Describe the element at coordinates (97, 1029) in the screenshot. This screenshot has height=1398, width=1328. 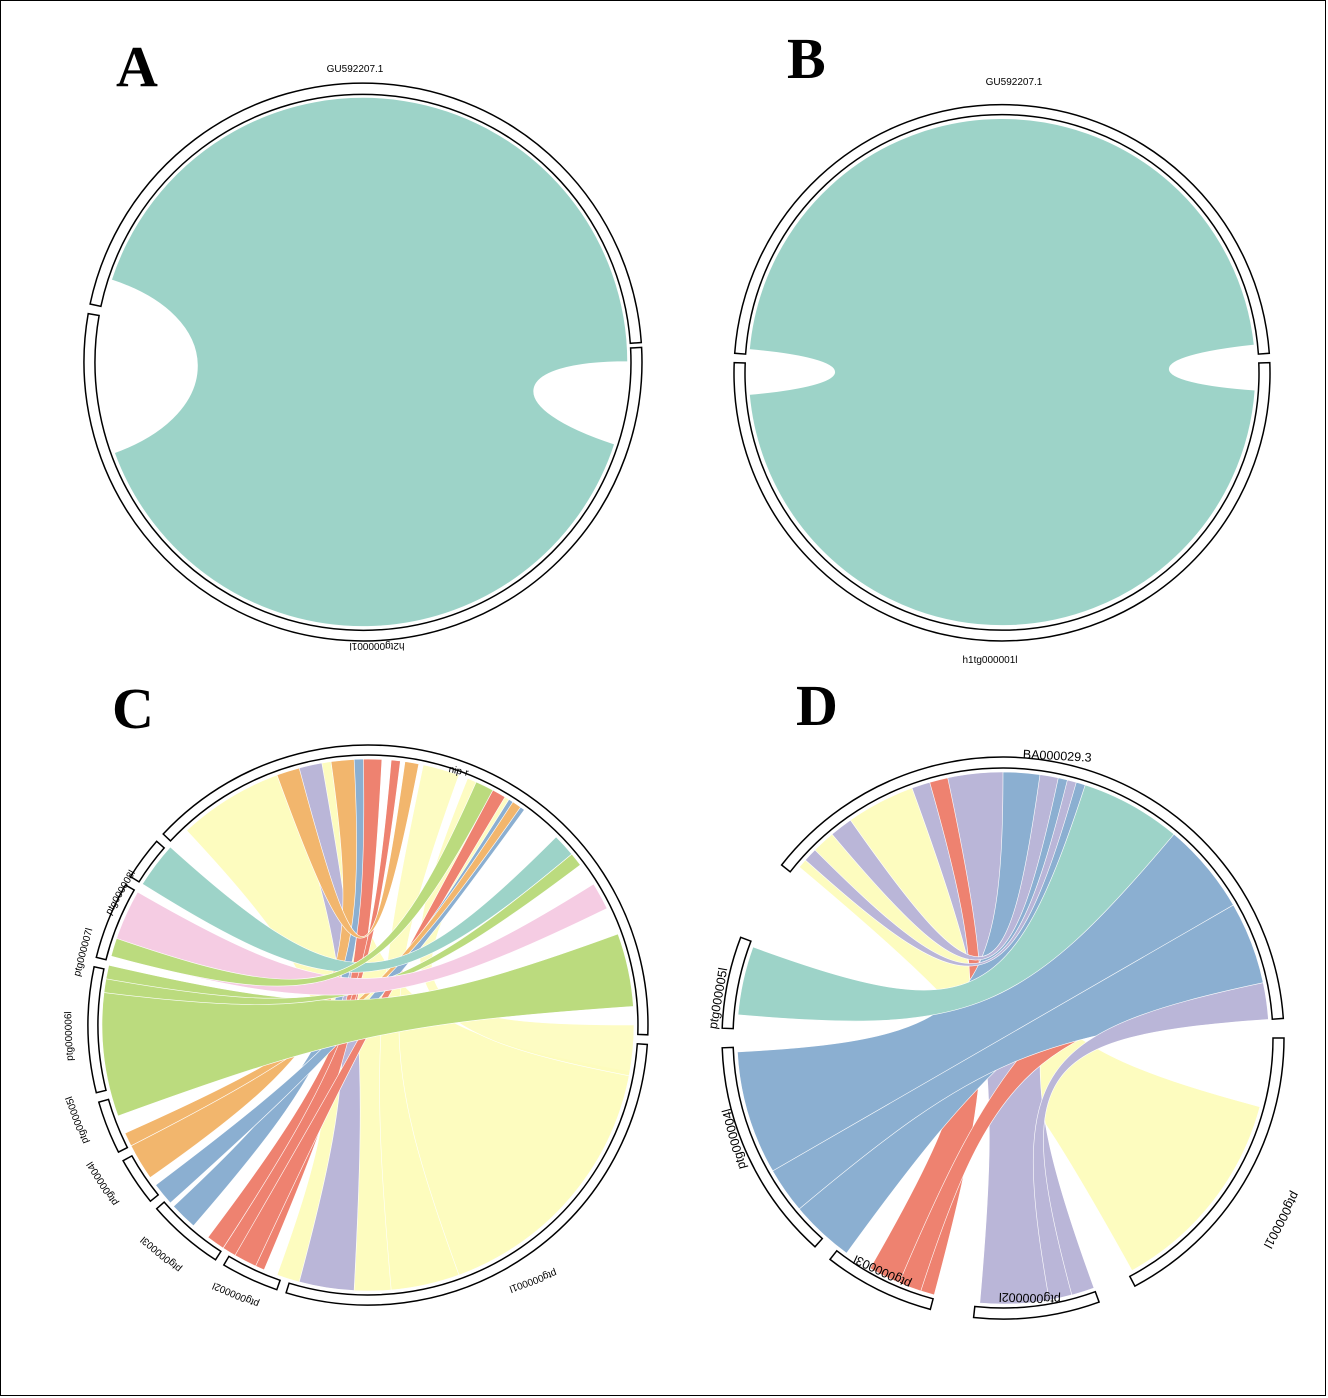
I see `panel-c-segment-ptg000006l` at that location.